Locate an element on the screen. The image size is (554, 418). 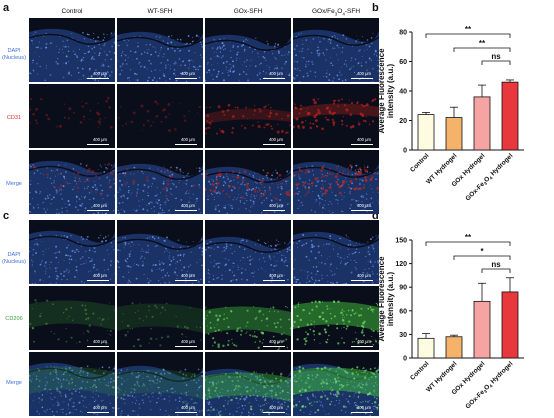
column-header-wt-sfh: WT-SFH is located at coordinates (160, 11).